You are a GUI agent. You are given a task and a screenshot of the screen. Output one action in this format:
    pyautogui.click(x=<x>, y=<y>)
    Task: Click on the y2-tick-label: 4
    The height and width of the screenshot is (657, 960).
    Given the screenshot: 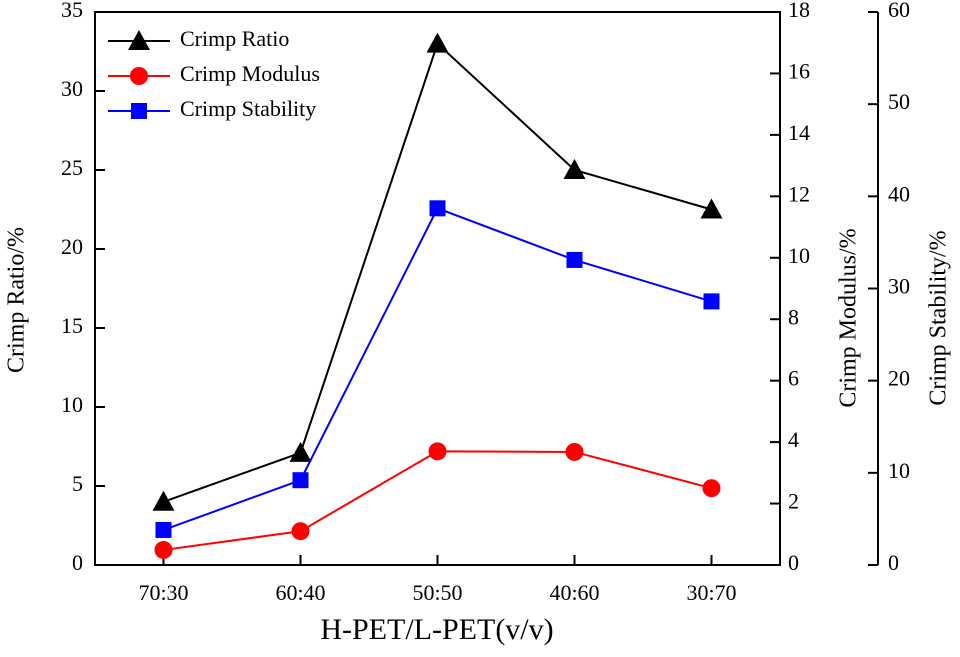 What is the action you would take?
    pyautogui.click(x=793, y=439)
    